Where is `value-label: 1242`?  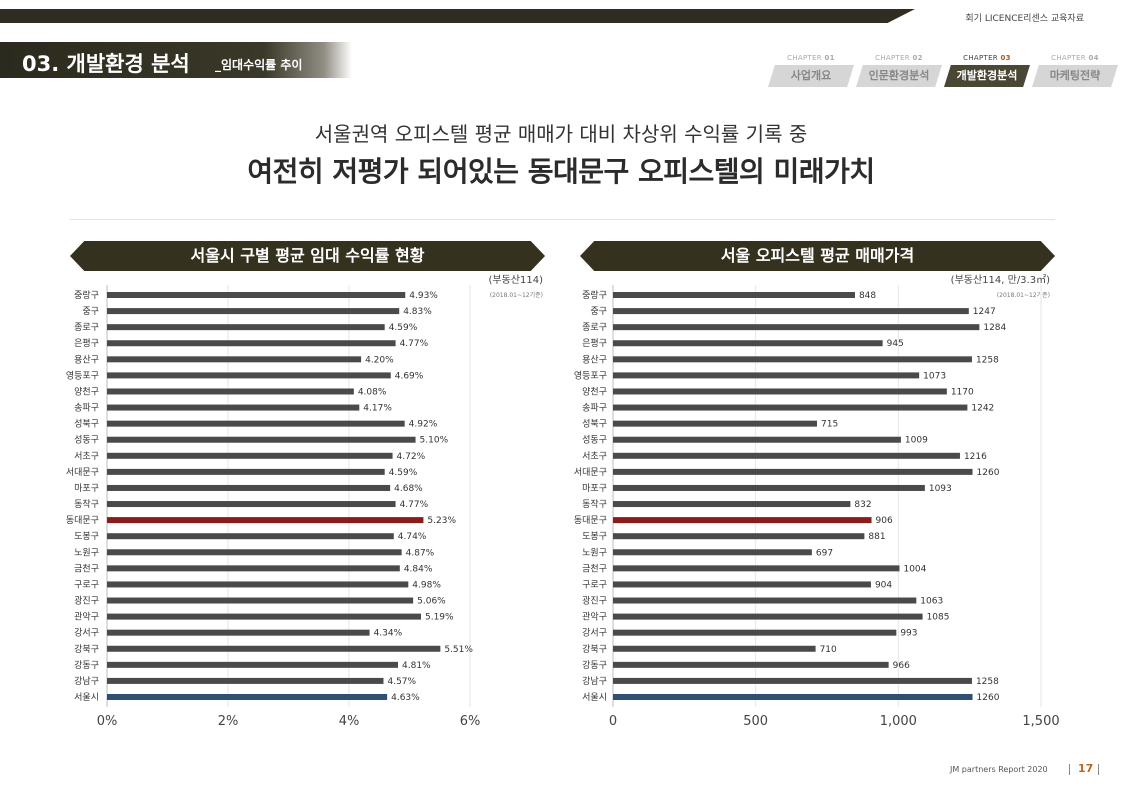 value-label: 1242 is located at coordinates (982, 409).